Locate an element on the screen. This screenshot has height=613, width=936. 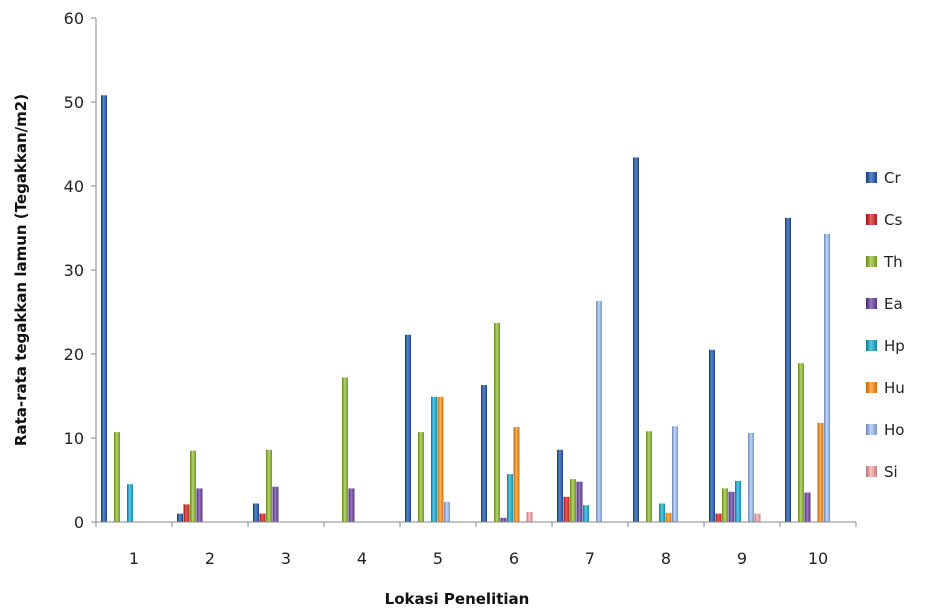
legend-label-Ho: Ho is located at coordinates (894, 430).